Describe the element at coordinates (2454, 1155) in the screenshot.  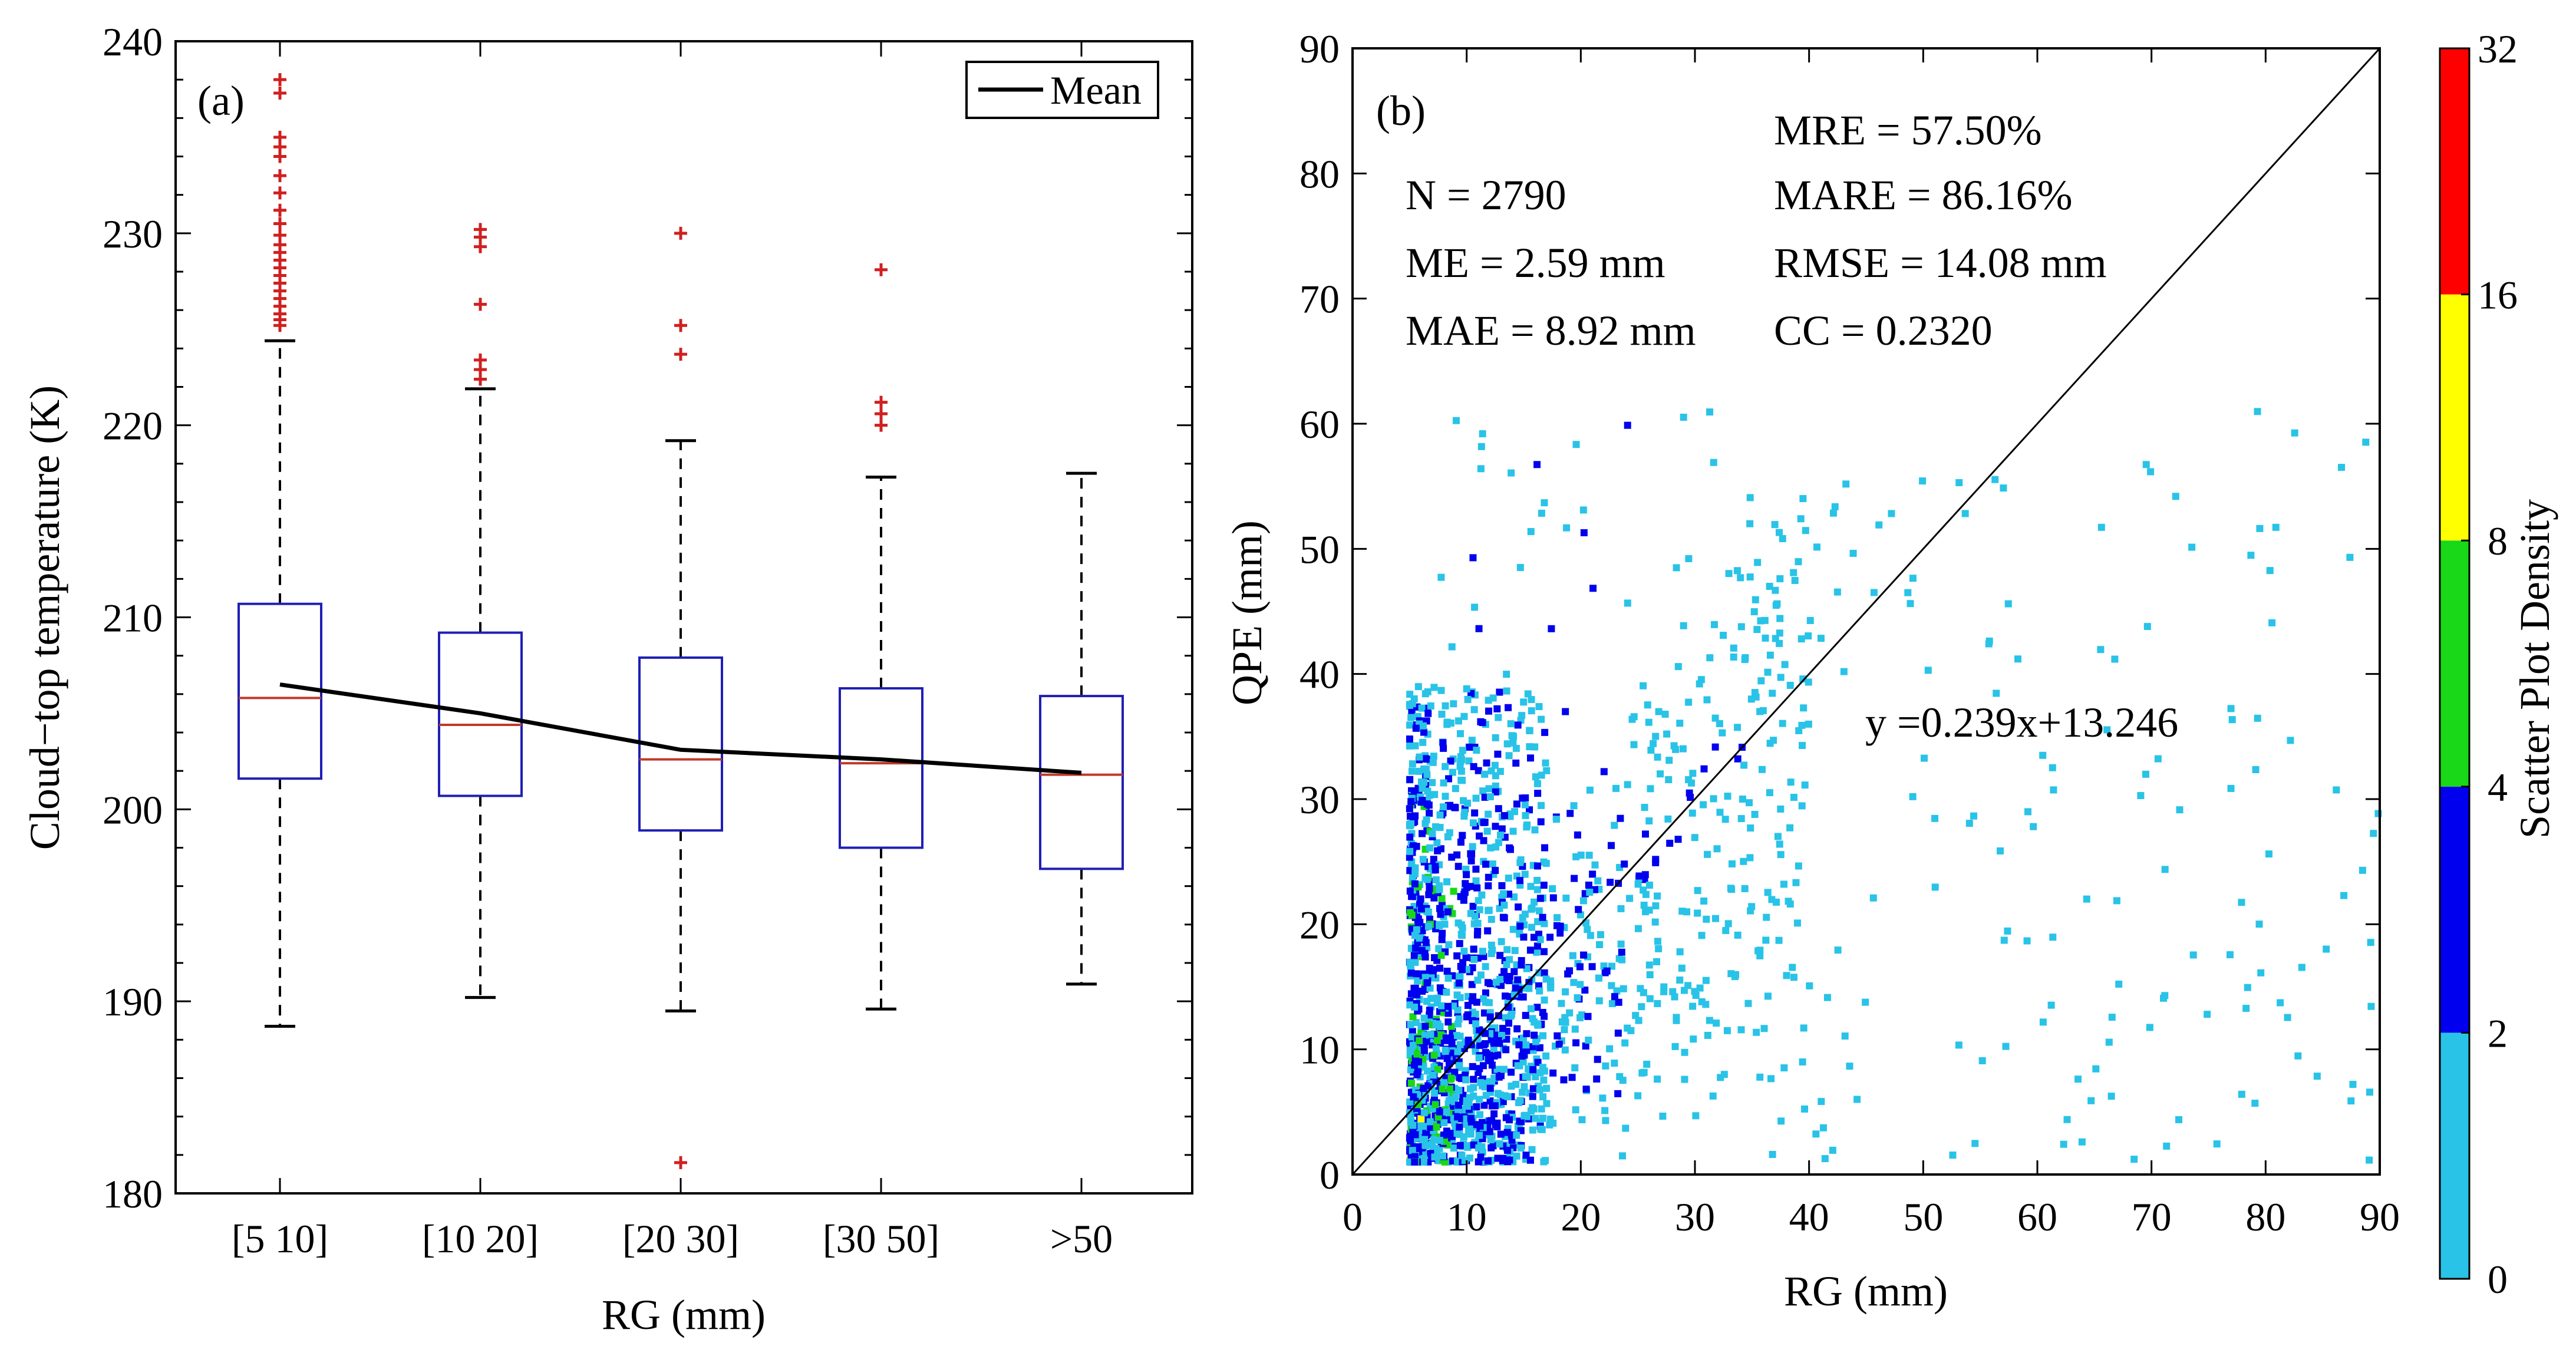
I see `colorbar-segment` at that location.